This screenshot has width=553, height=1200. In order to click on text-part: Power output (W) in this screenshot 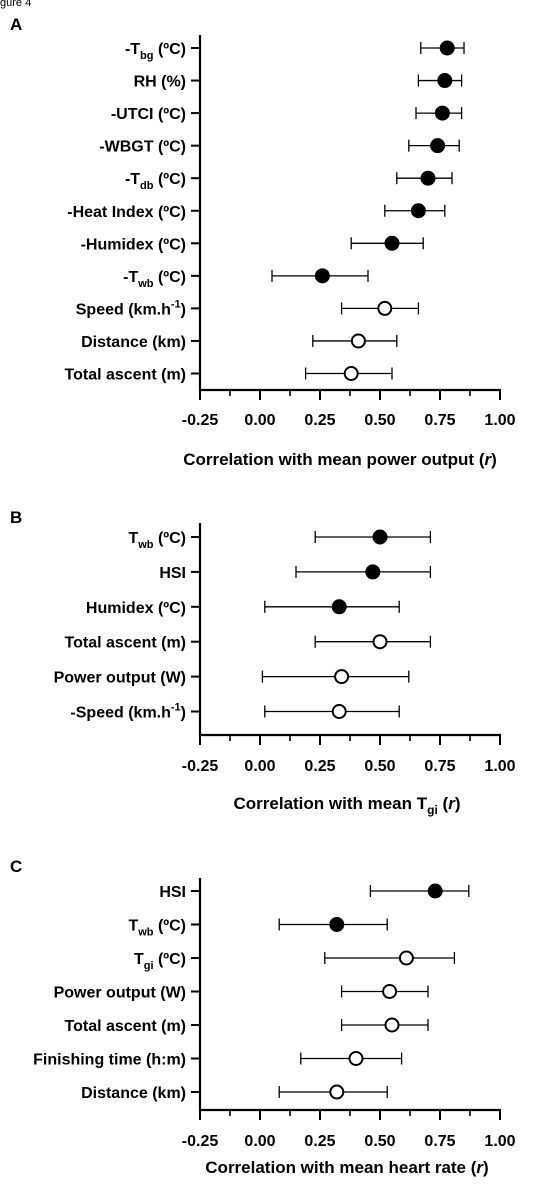, I will do `click(120, 678)`.